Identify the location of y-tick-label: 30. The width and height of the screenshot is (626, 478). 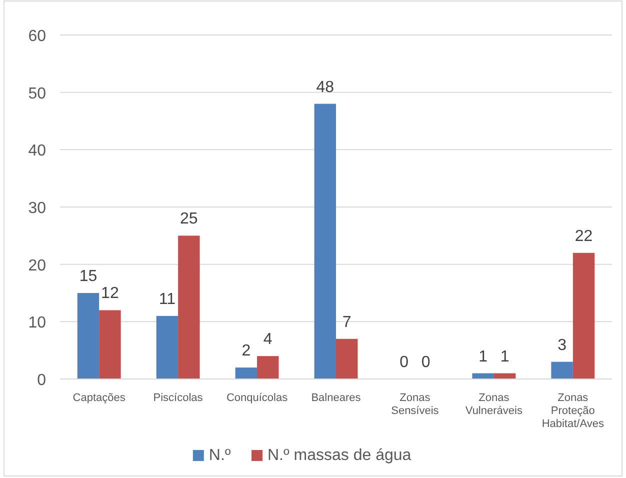
(37, 208).